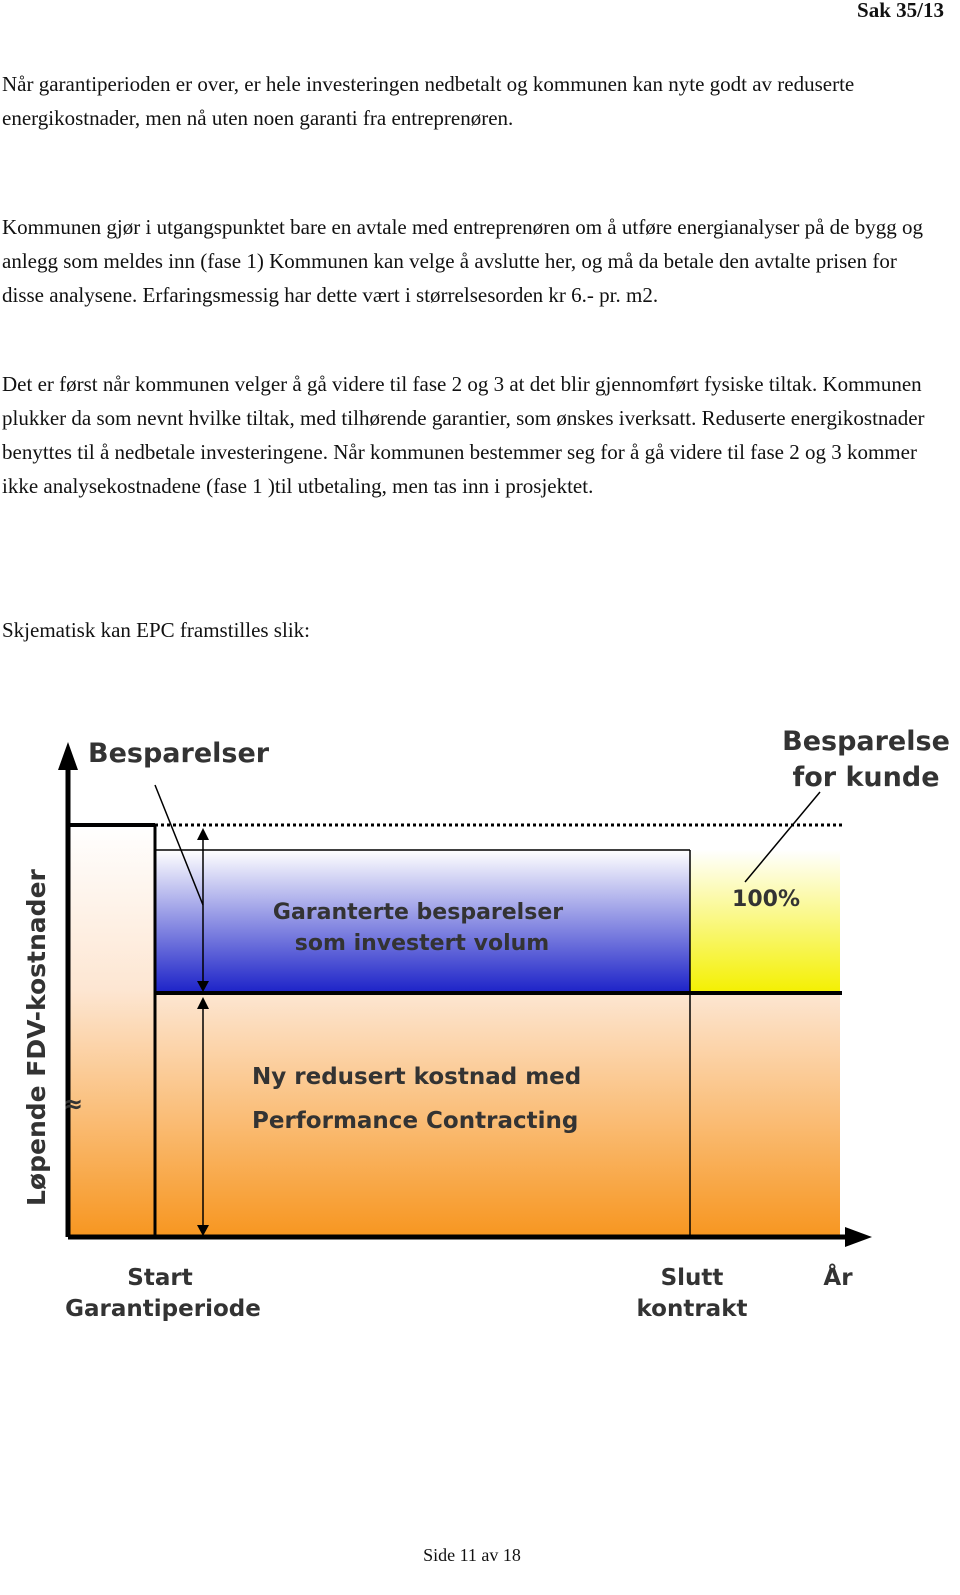 Image resolution: width=960 pixels, height=1595 pixels. Describe the element at coordinates (179, 753) in the screenshot. I see `savings-label: Besparelser` at that location.